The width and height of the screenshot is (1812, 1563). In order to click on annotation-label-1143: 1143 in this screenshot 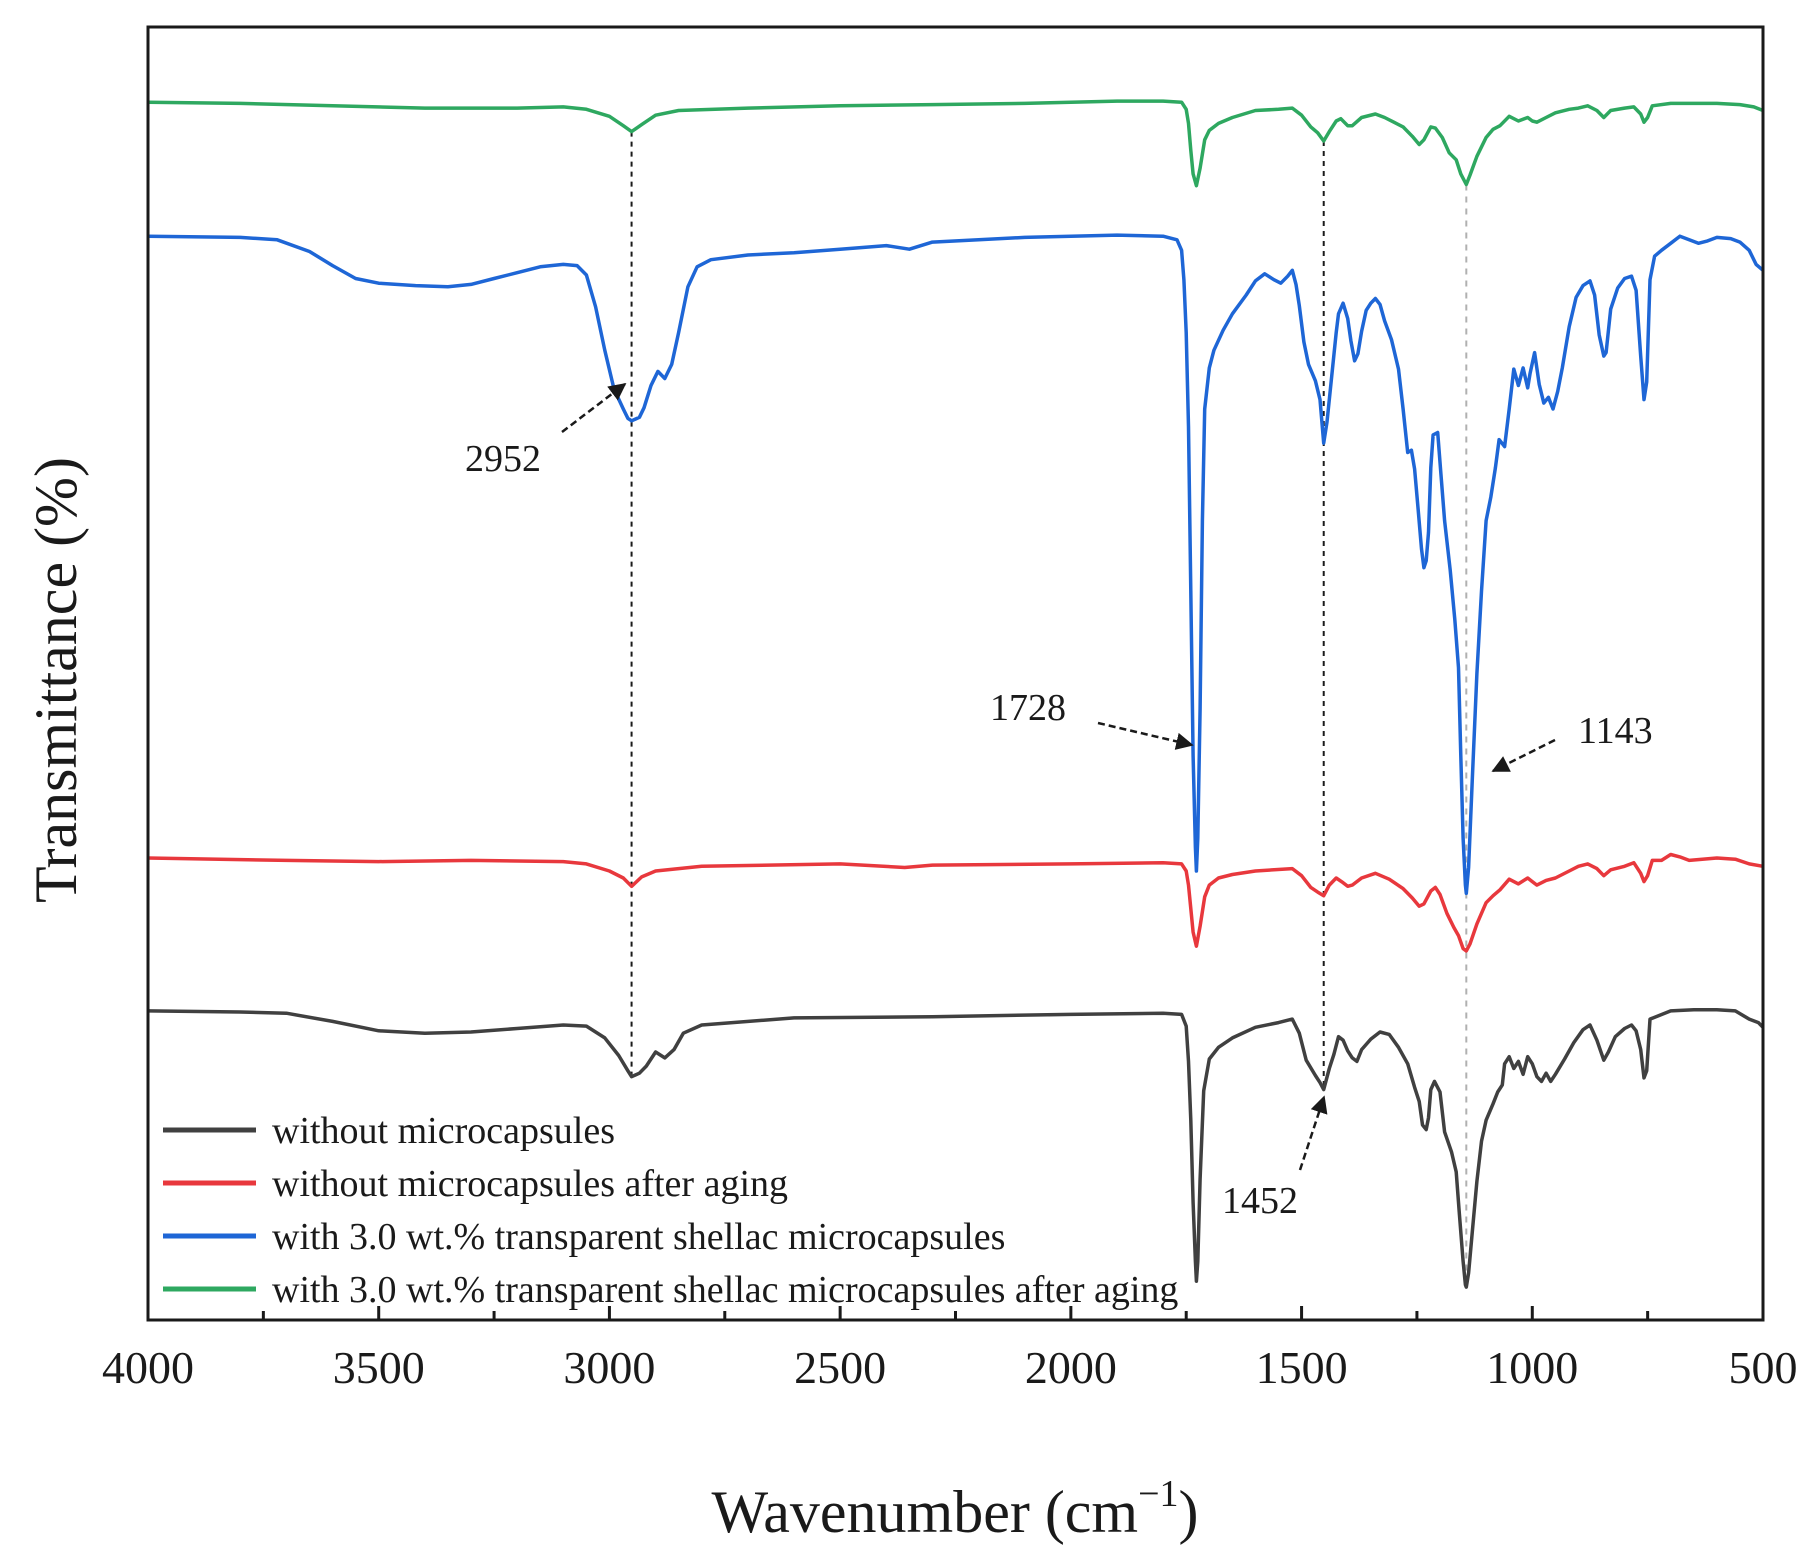, I will do `click(1615, 731)`.